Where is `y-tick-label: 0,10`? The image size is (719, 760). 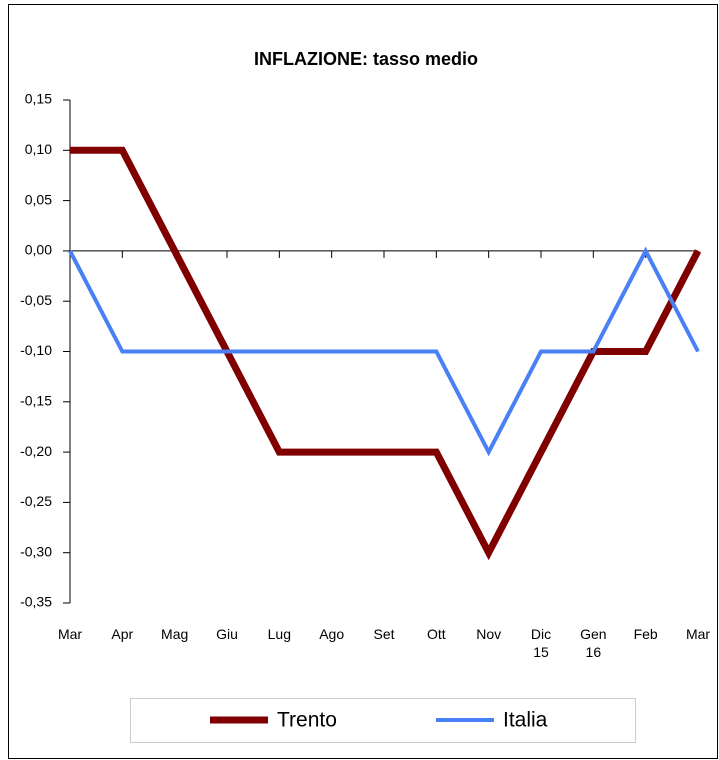
y-tick-label: 0,10 is located at coordinates (38, 149).